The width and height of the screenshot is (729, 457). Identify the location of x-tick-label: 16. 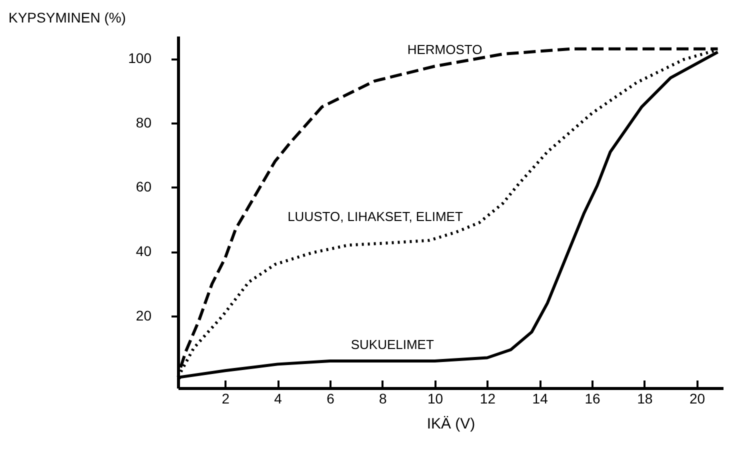
(592, 398).